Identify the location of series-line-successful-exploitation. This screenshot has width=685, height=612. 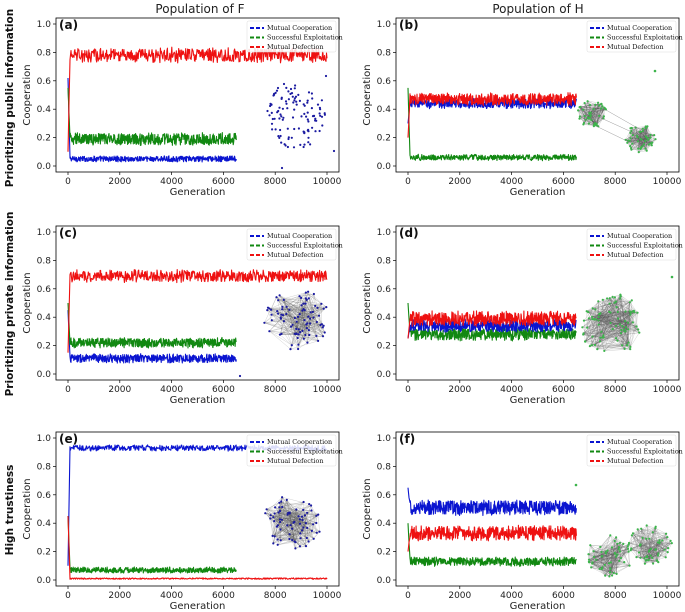
(492, 124).